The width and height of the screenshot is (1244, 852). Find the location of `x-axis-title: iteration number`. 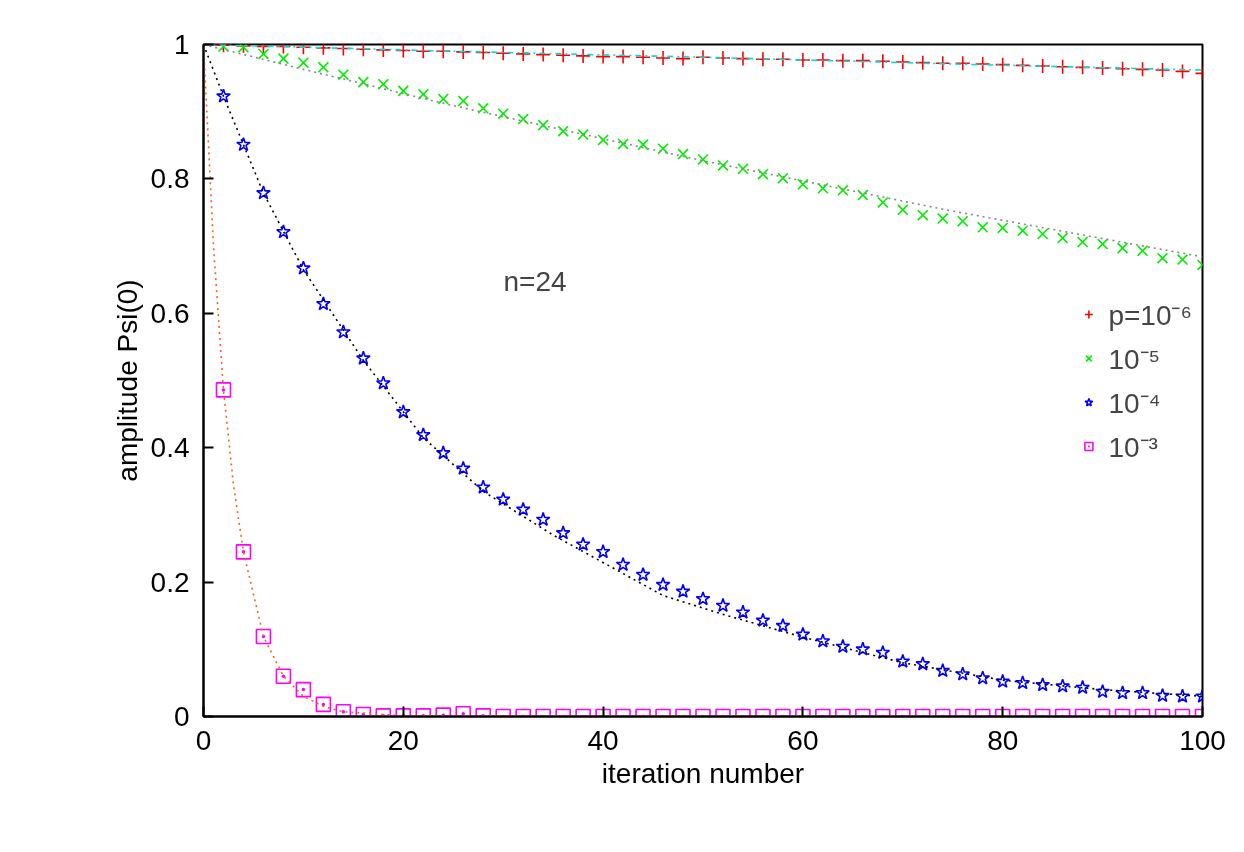

x-axis-title: iteration number is located at coordinates (703, 773).